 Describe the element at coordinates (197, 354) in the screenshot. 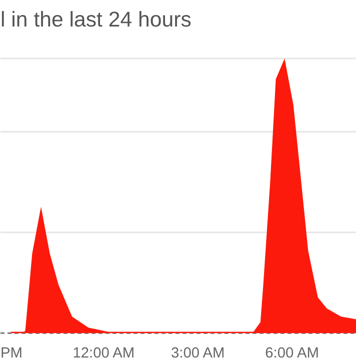

I see `x-tick-label: 3:00 AM` at that location.